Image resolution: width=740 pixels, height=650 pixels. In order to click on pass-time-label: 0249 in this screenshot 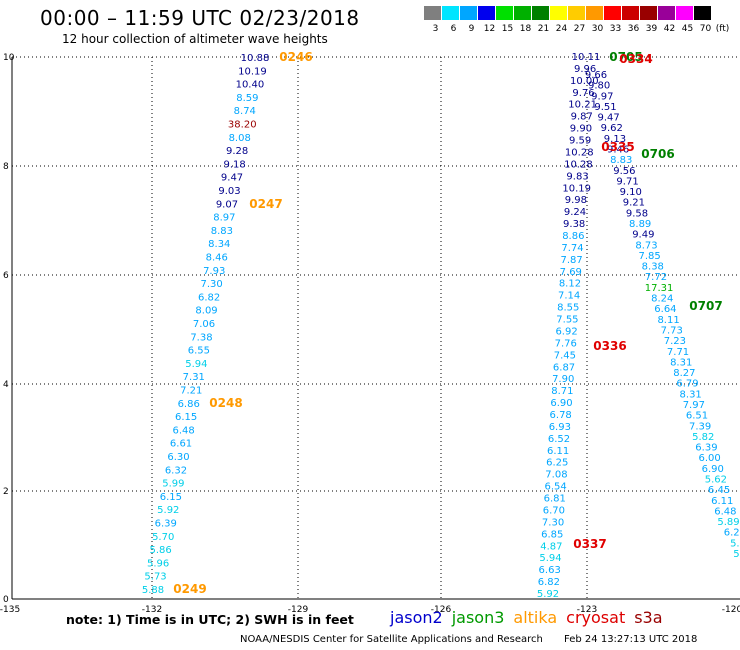, I will do `click(189, 589)`.